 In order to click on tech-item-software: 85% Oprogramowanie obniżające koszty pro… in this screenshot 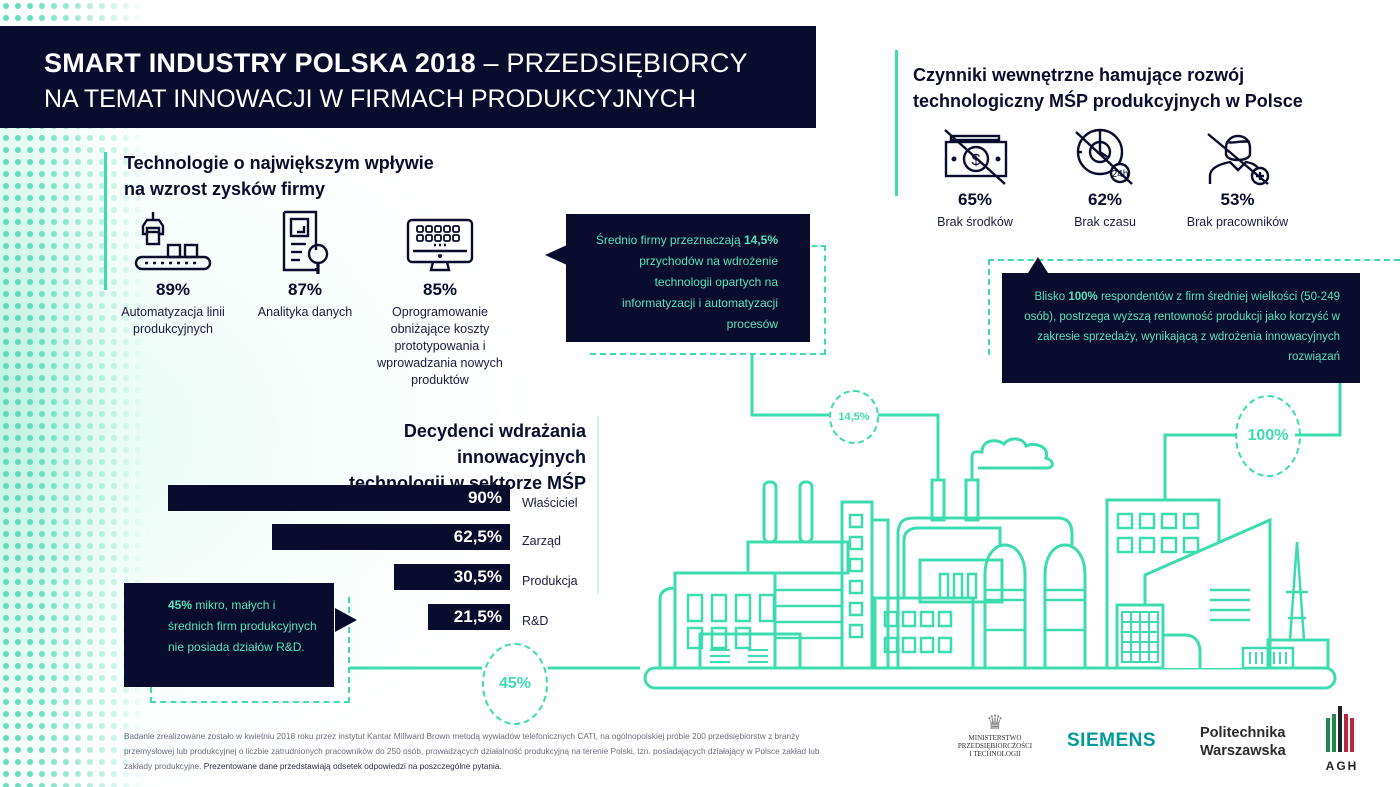, I will do `click(440, 299)`.